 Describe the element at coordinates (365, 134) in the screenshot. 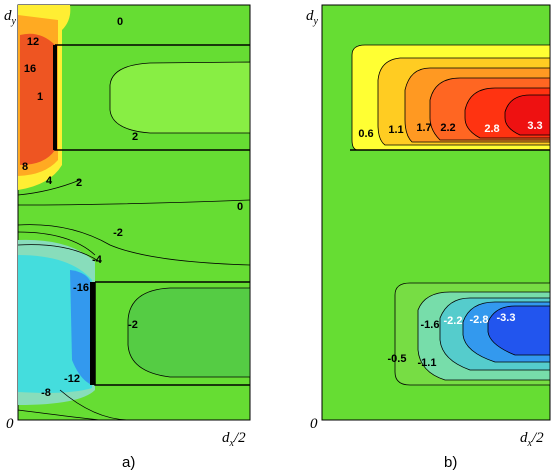

I see `contour-label: 0.6` at that location.